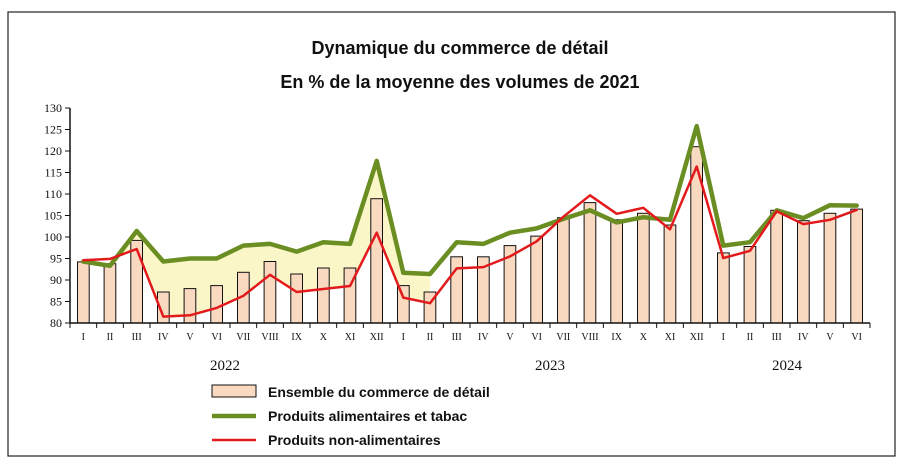 The height and width of the screenshot is (476, 908). I want to click on x-tick-label-24: I, so click(723, 337).